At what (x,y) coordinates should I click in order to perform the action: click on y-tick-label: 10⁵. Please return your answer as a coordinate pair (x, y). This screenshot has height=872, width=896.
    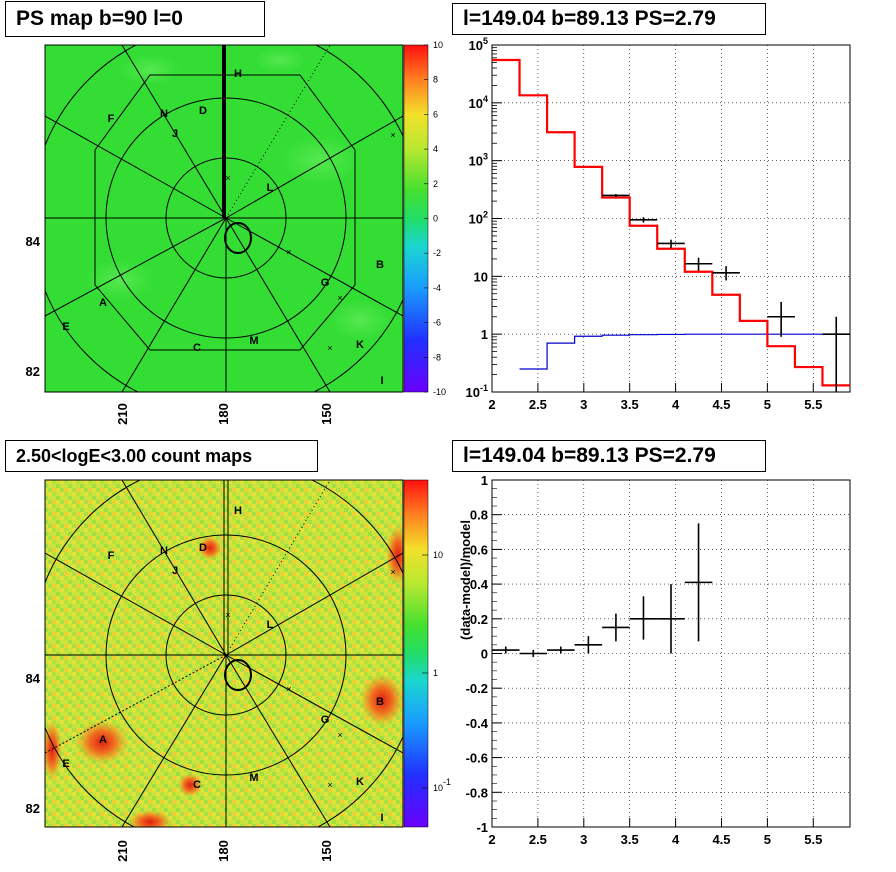
    Looking at the image, I should click on (478, 44).